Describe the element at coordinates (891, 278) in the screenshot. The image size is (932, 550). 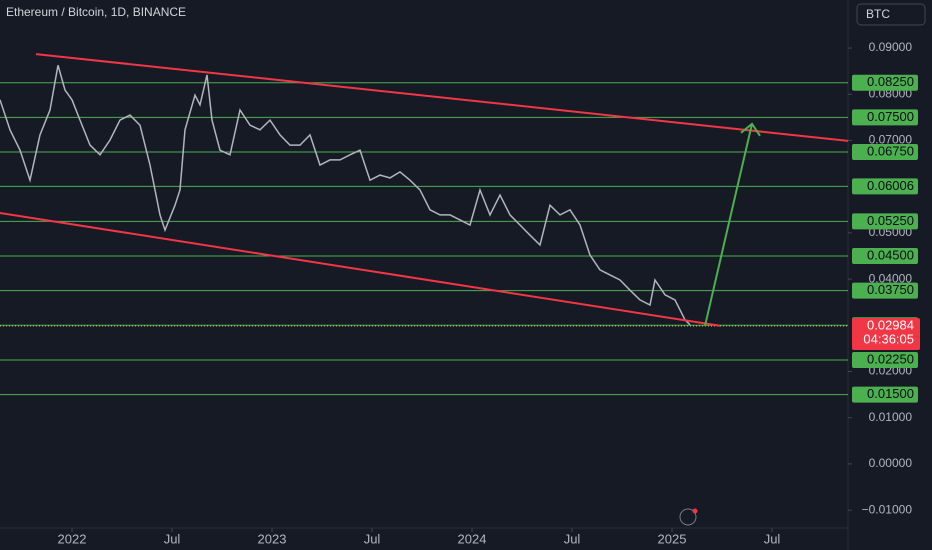
I see `y-tick-label: 0.04000` at that location.